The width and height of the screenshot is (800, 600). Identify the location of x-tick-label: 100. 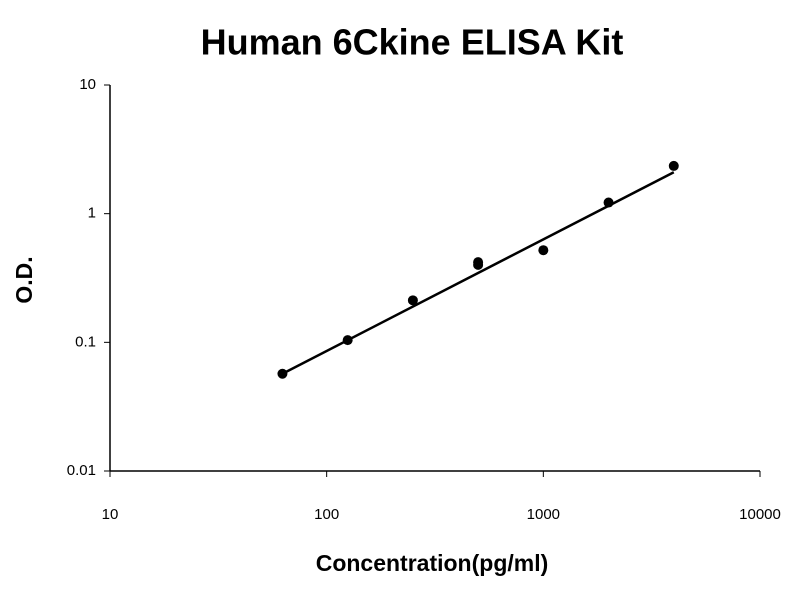
(326, 514).